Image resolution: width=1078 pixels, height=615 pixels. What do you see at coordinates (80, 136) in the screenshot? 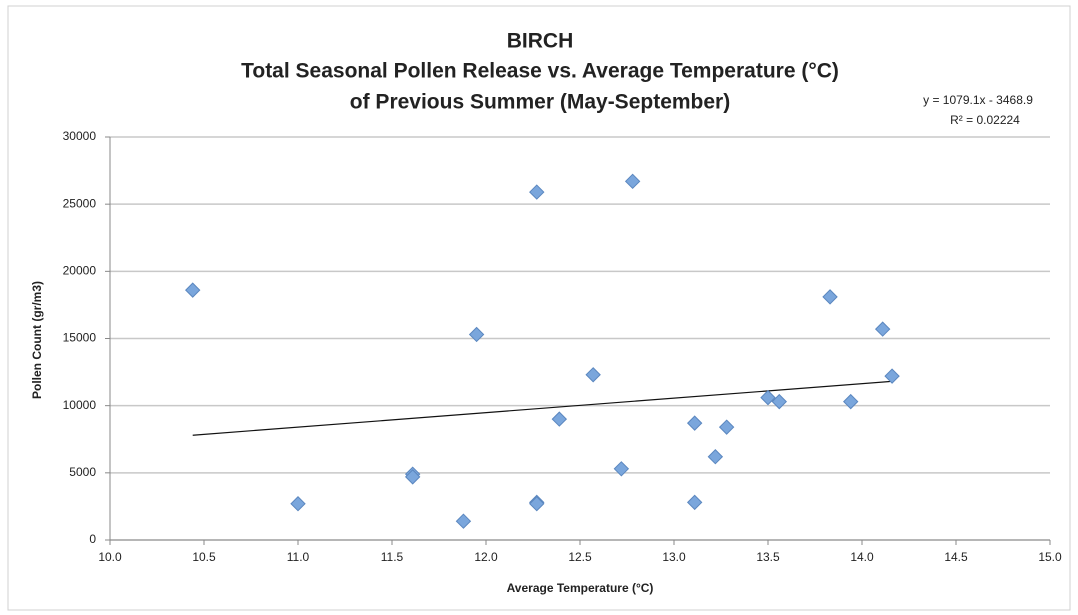
I see `y-tick-label: 30000` at bounding box center [80, 136].